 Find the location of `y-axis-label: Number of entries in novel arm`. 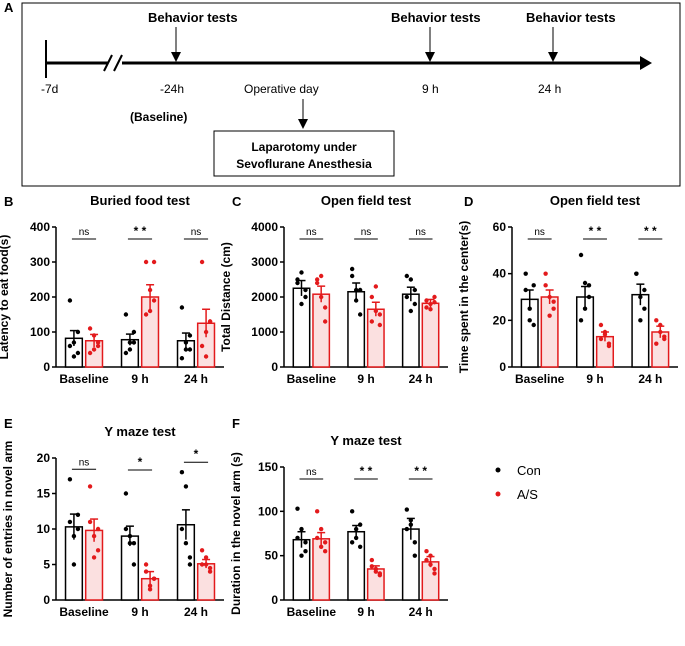

y-axis-label: Number of entries in novel arm is located at coordinates (8, 529).